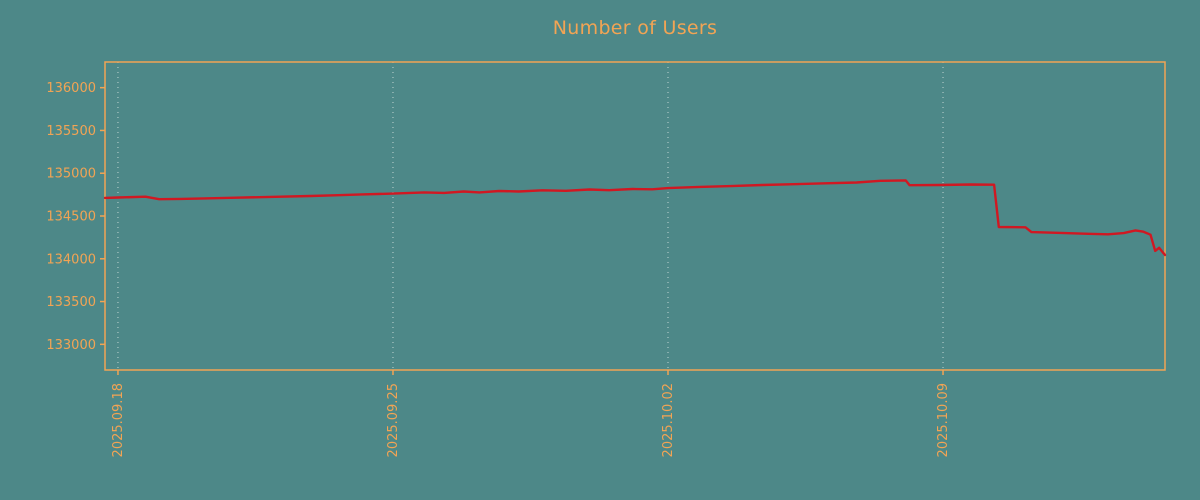  I want to click on y-axis-tick-label: 134500, so click(71, 217).